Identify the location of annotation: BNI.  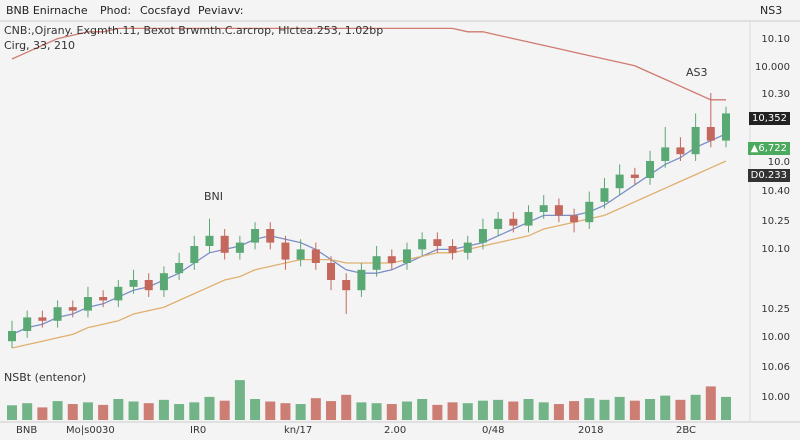
(214, 196).